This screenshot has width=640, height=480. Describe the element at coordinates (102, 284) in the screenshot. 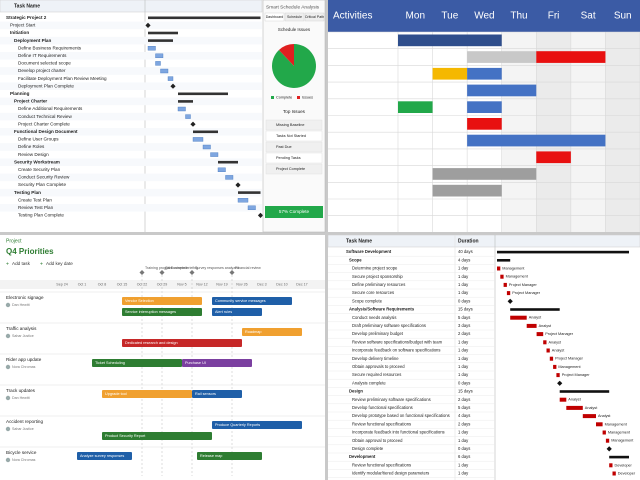

I see `timeline-label: Oct 8` at that location.